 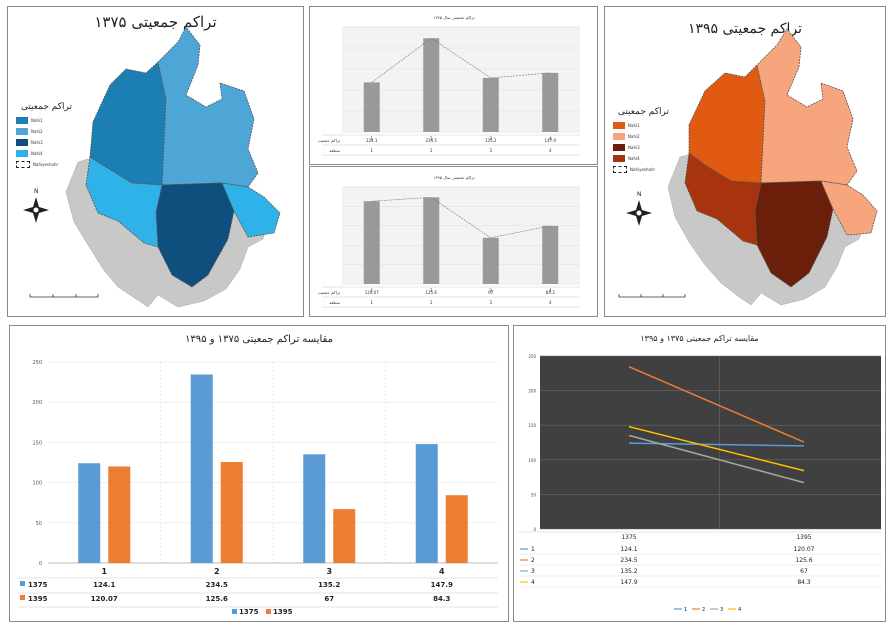 What do you see at coordinates (639, 213) in the screenshot?
I see `compass-icon` at bounding box center [639, 213].